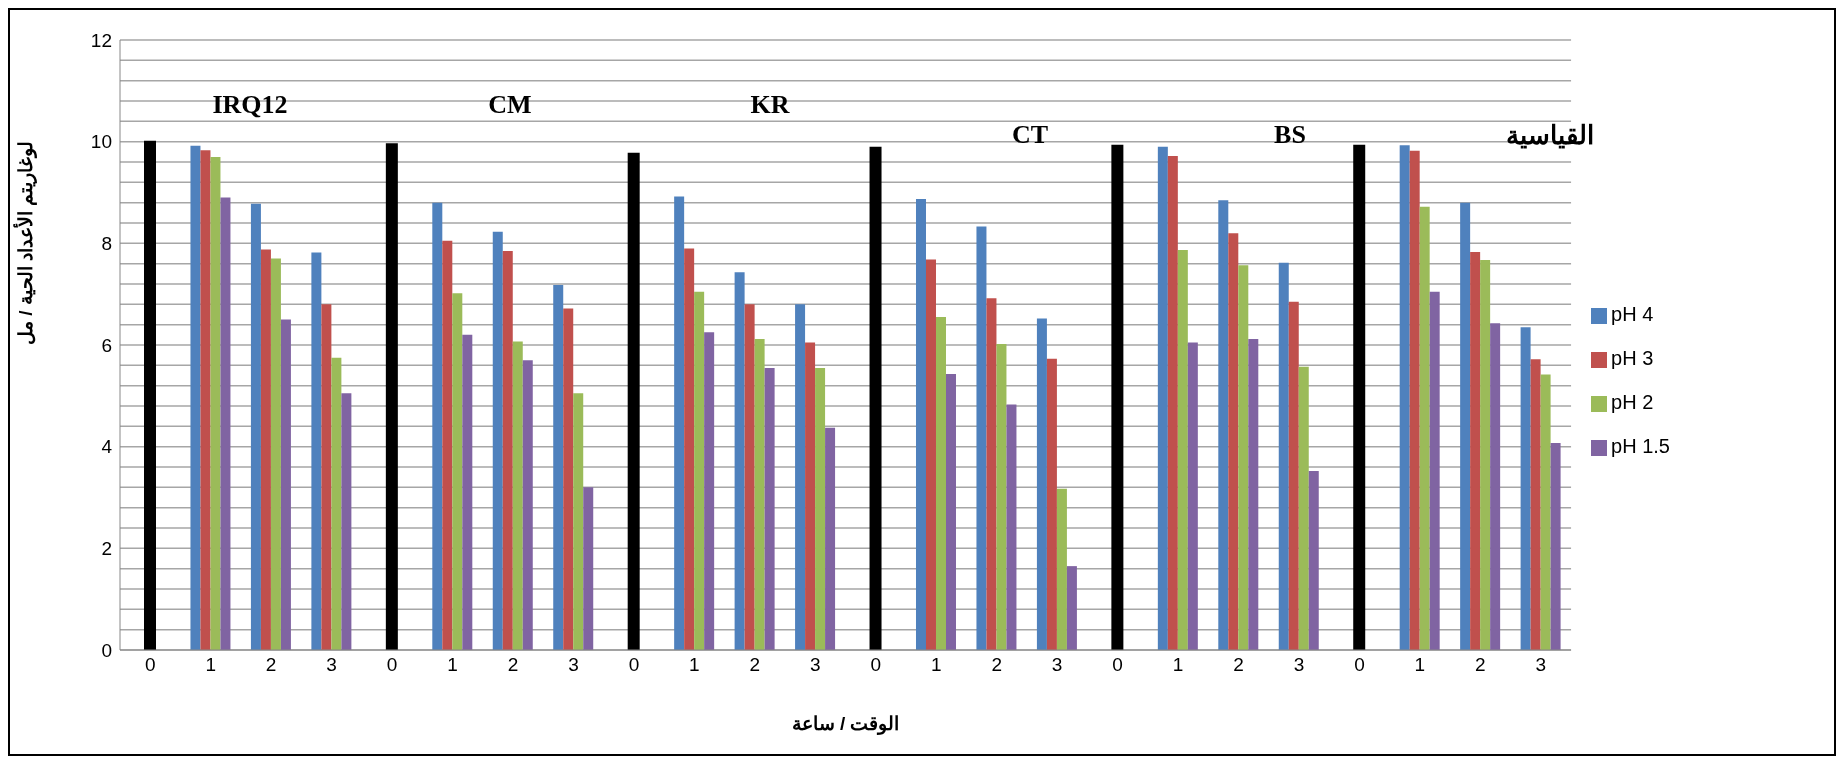 This screenshot has width=1839, height=762. Describe the element at coordinates (1632, 402) in the screenshot. I see `legend-label: pH 2` at that location.